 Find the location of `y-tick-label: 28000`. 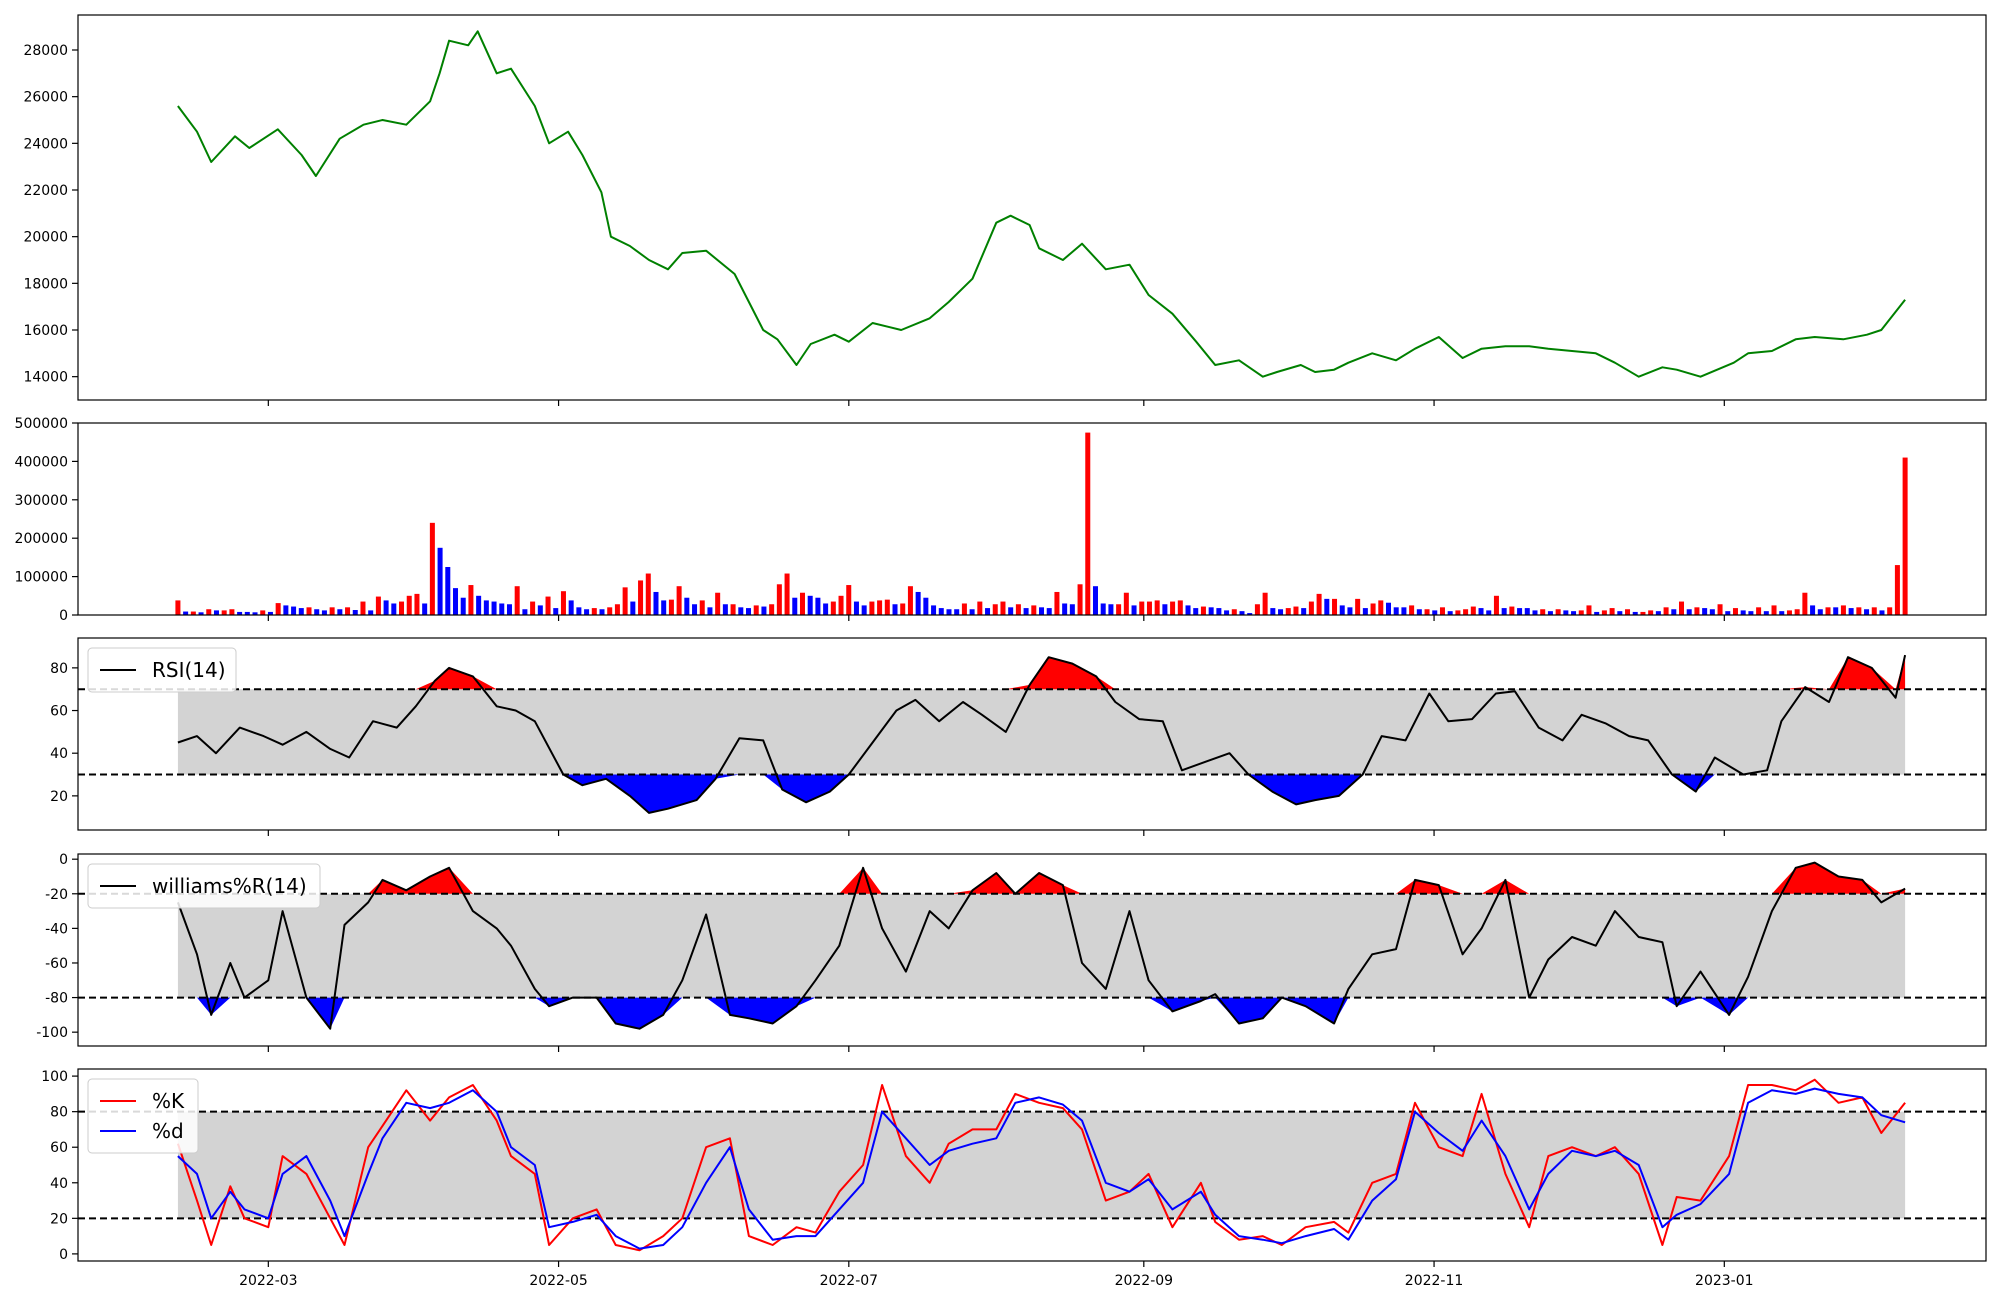

y-tick-label: 28000 is located at coordinates (45, 51).